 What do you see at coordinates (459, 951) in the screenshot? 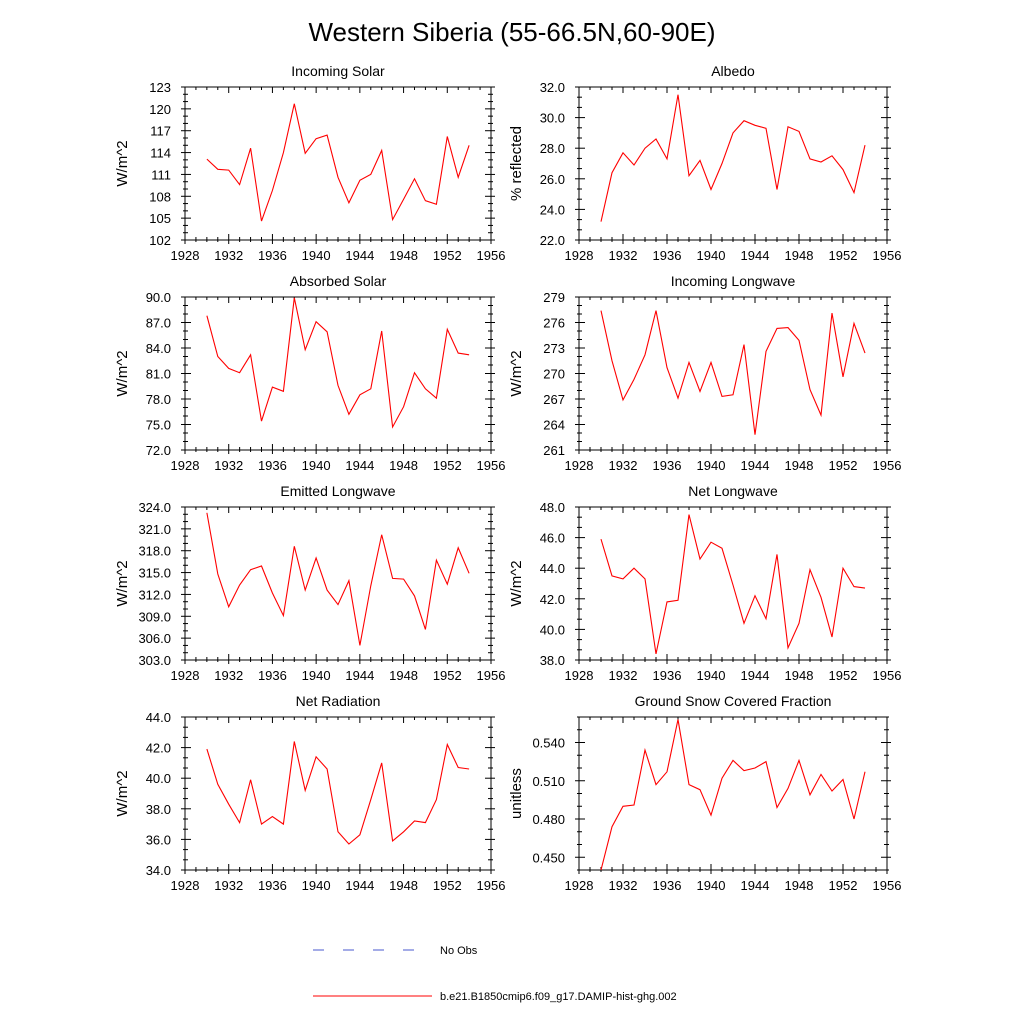
I see `legend-label: No Obs` at bounding box center [459, 951].